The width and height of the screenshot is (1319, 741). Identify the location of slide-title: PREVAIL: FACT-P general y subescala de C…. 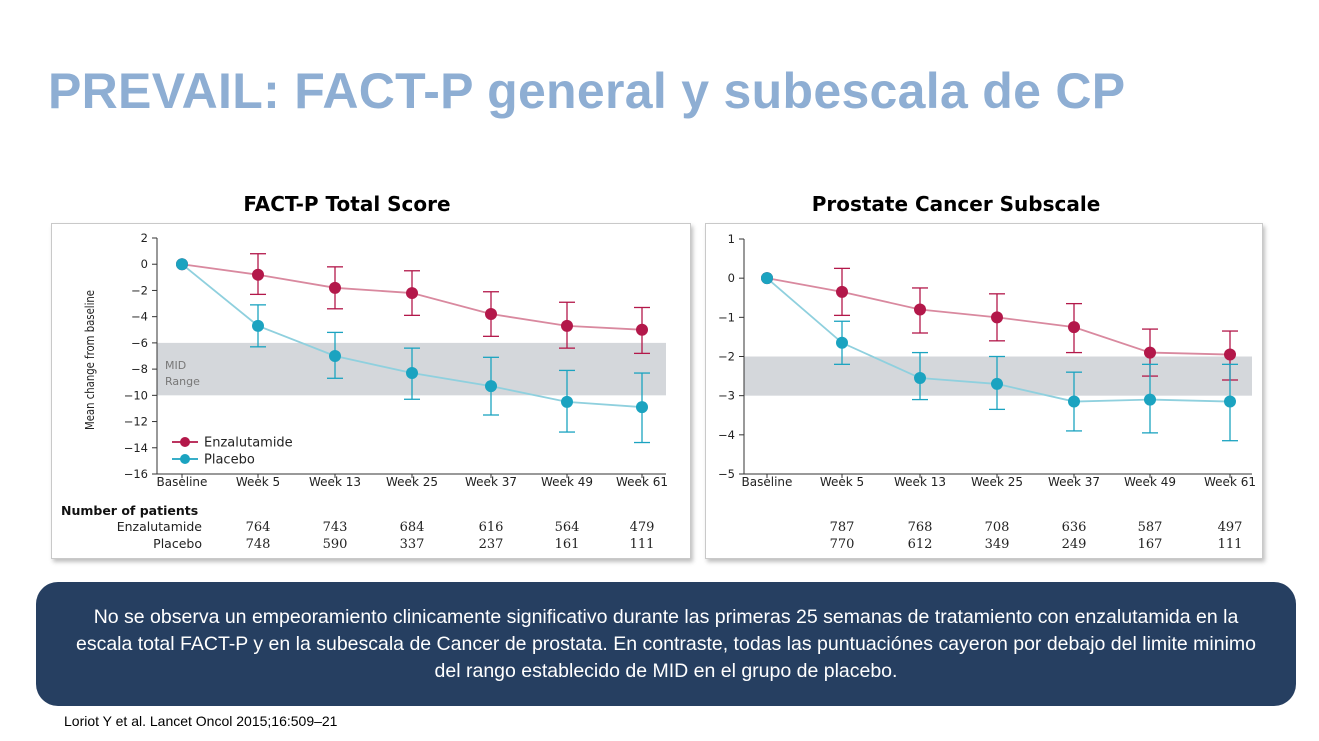
(587, 91).